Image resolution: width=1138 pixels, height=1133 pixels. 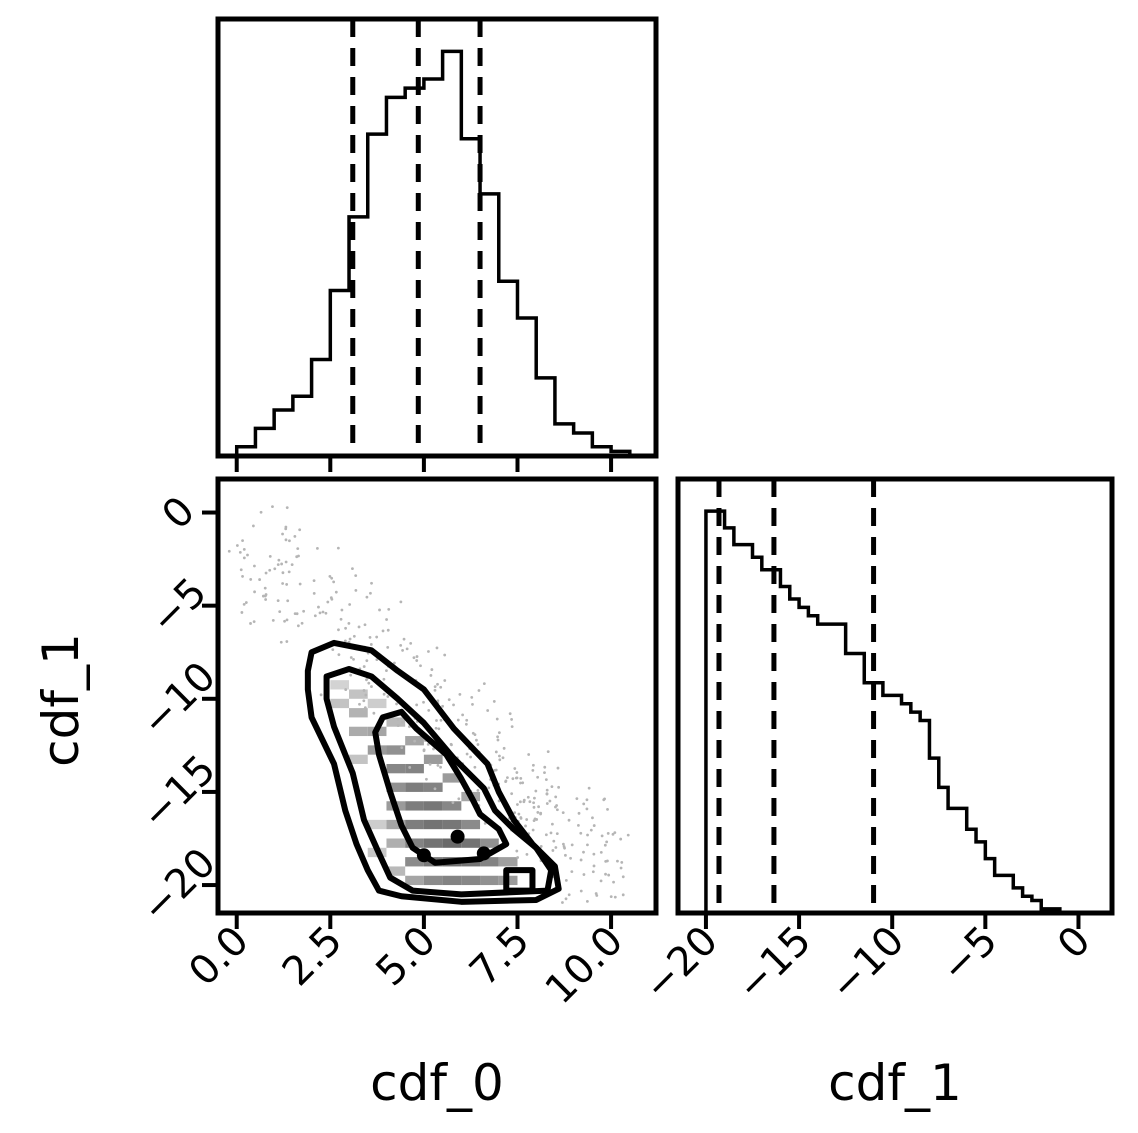 I want to click on joint-y-ticks: −20−15−10 −5 0, so click(x=179, y=710).